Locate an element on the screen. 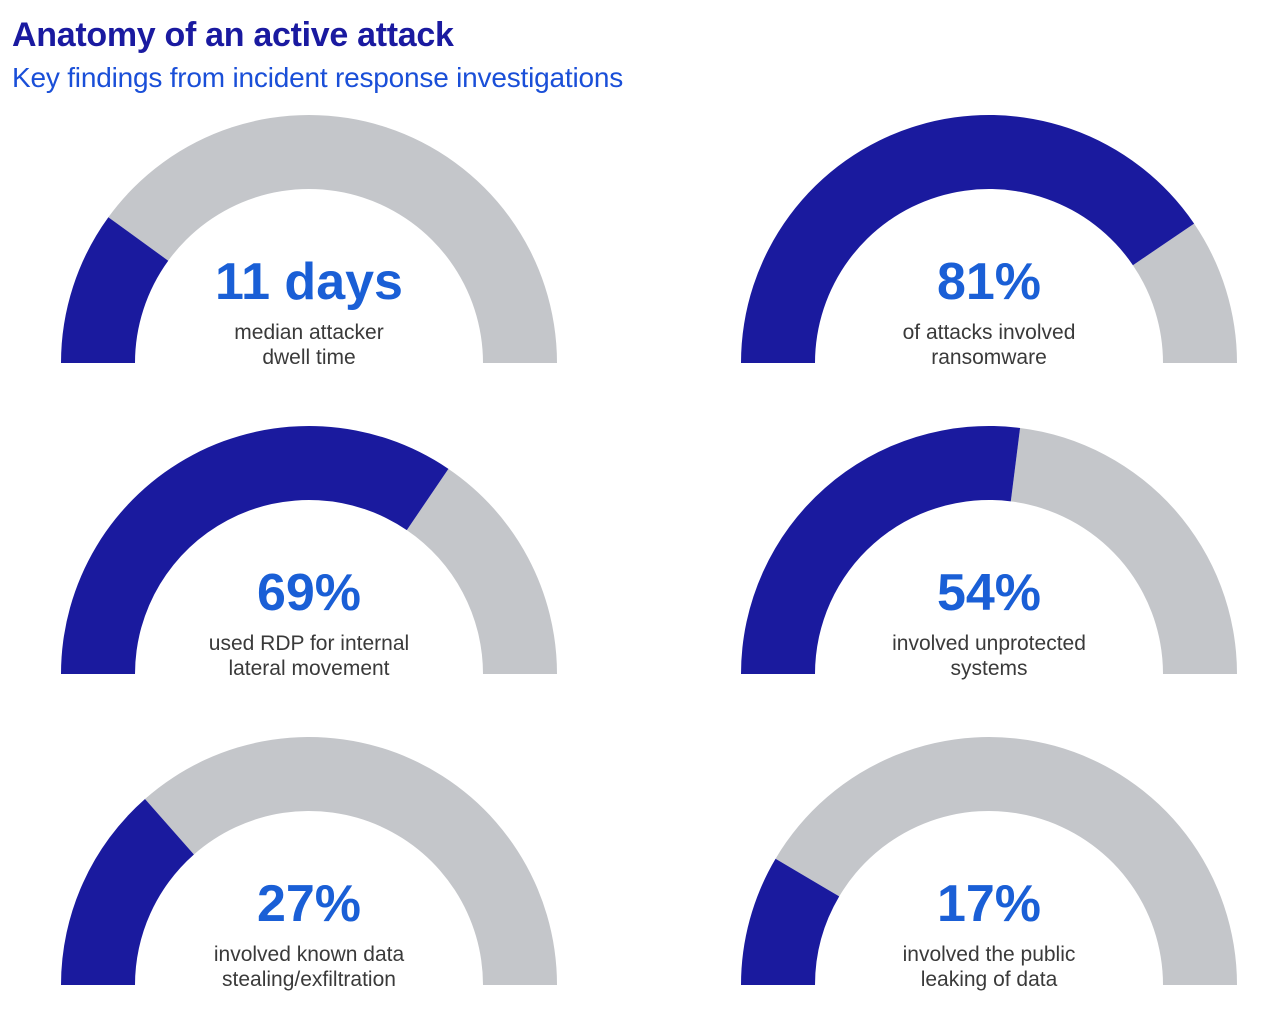 The height and width of the screenshot is (1018, 1276). gauge-caption-line: dwell time is located at coordinates (308, 357).